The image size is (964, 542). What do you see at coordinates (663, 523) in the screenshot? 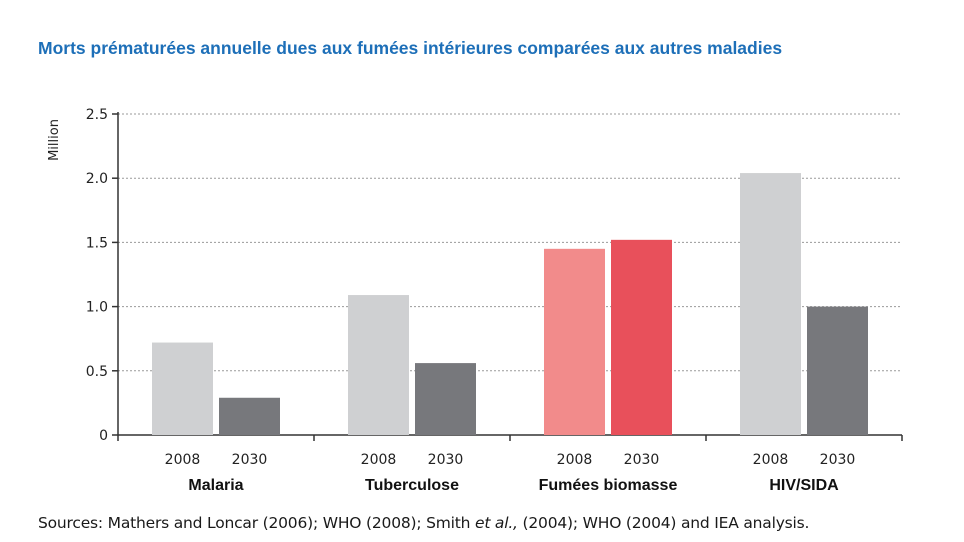
I see `source-suffix: (2004); WHO (2004) and IEA analysis.` at bounding box center [663, 523].